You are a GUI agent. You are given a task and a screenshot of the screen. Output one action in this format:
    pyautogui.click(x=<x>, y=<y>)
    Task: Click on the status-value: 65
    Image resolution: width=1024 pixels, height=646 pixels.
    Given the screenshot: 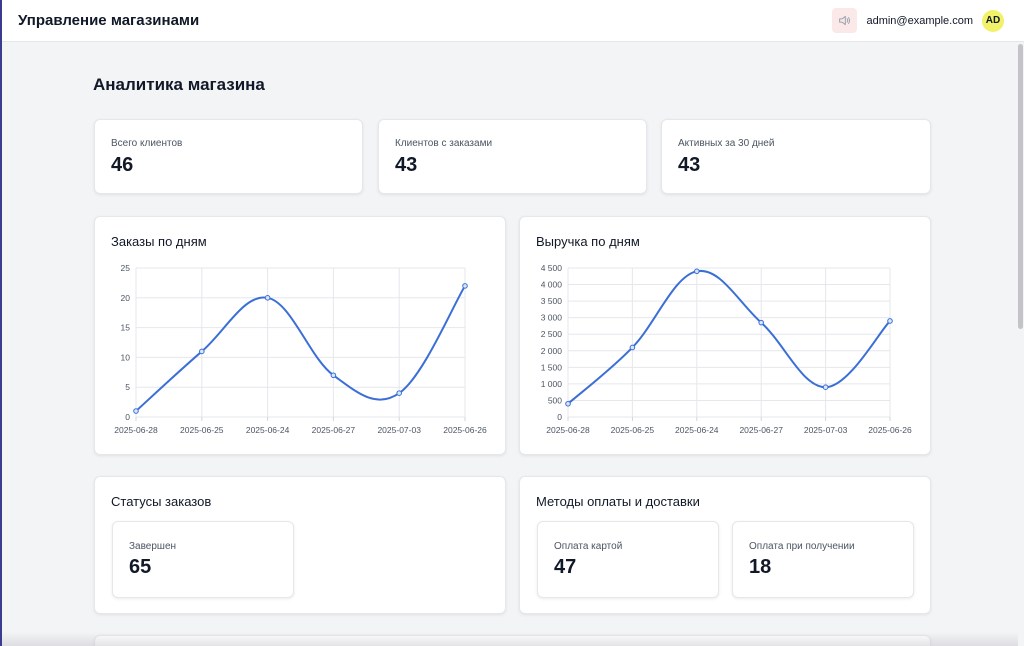 What is the action you would take?
    pyautogui.click(x=140, y=567)
    